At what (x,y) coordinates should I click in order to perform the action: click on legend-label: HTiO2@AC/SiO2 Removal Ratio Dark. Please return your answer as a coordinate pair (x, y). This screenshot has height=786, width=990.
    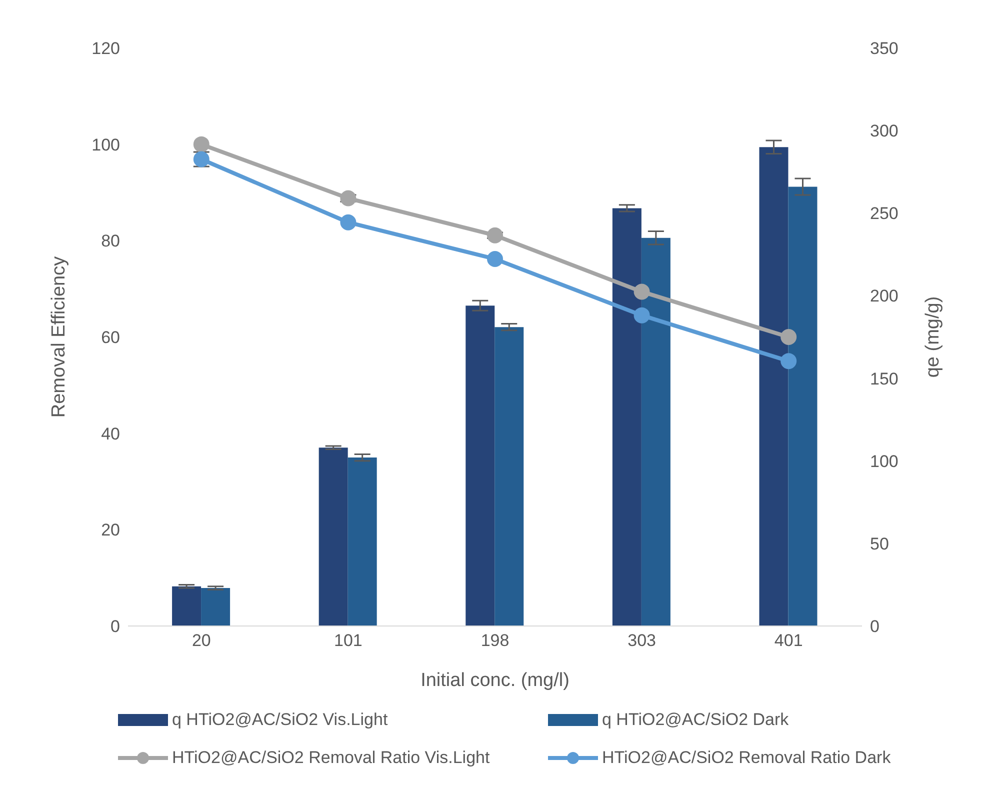
    Looking at the image, I should click on (746, 758).